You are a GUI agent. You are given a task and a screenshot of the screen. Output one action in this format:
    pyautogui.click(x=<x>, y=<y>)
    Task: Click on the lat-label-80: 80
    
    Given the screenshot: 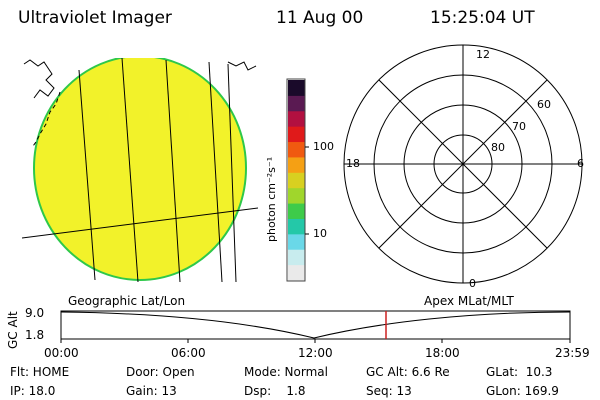 What is the action you would take?
    pyautogui.click(x=498, y=147)
    